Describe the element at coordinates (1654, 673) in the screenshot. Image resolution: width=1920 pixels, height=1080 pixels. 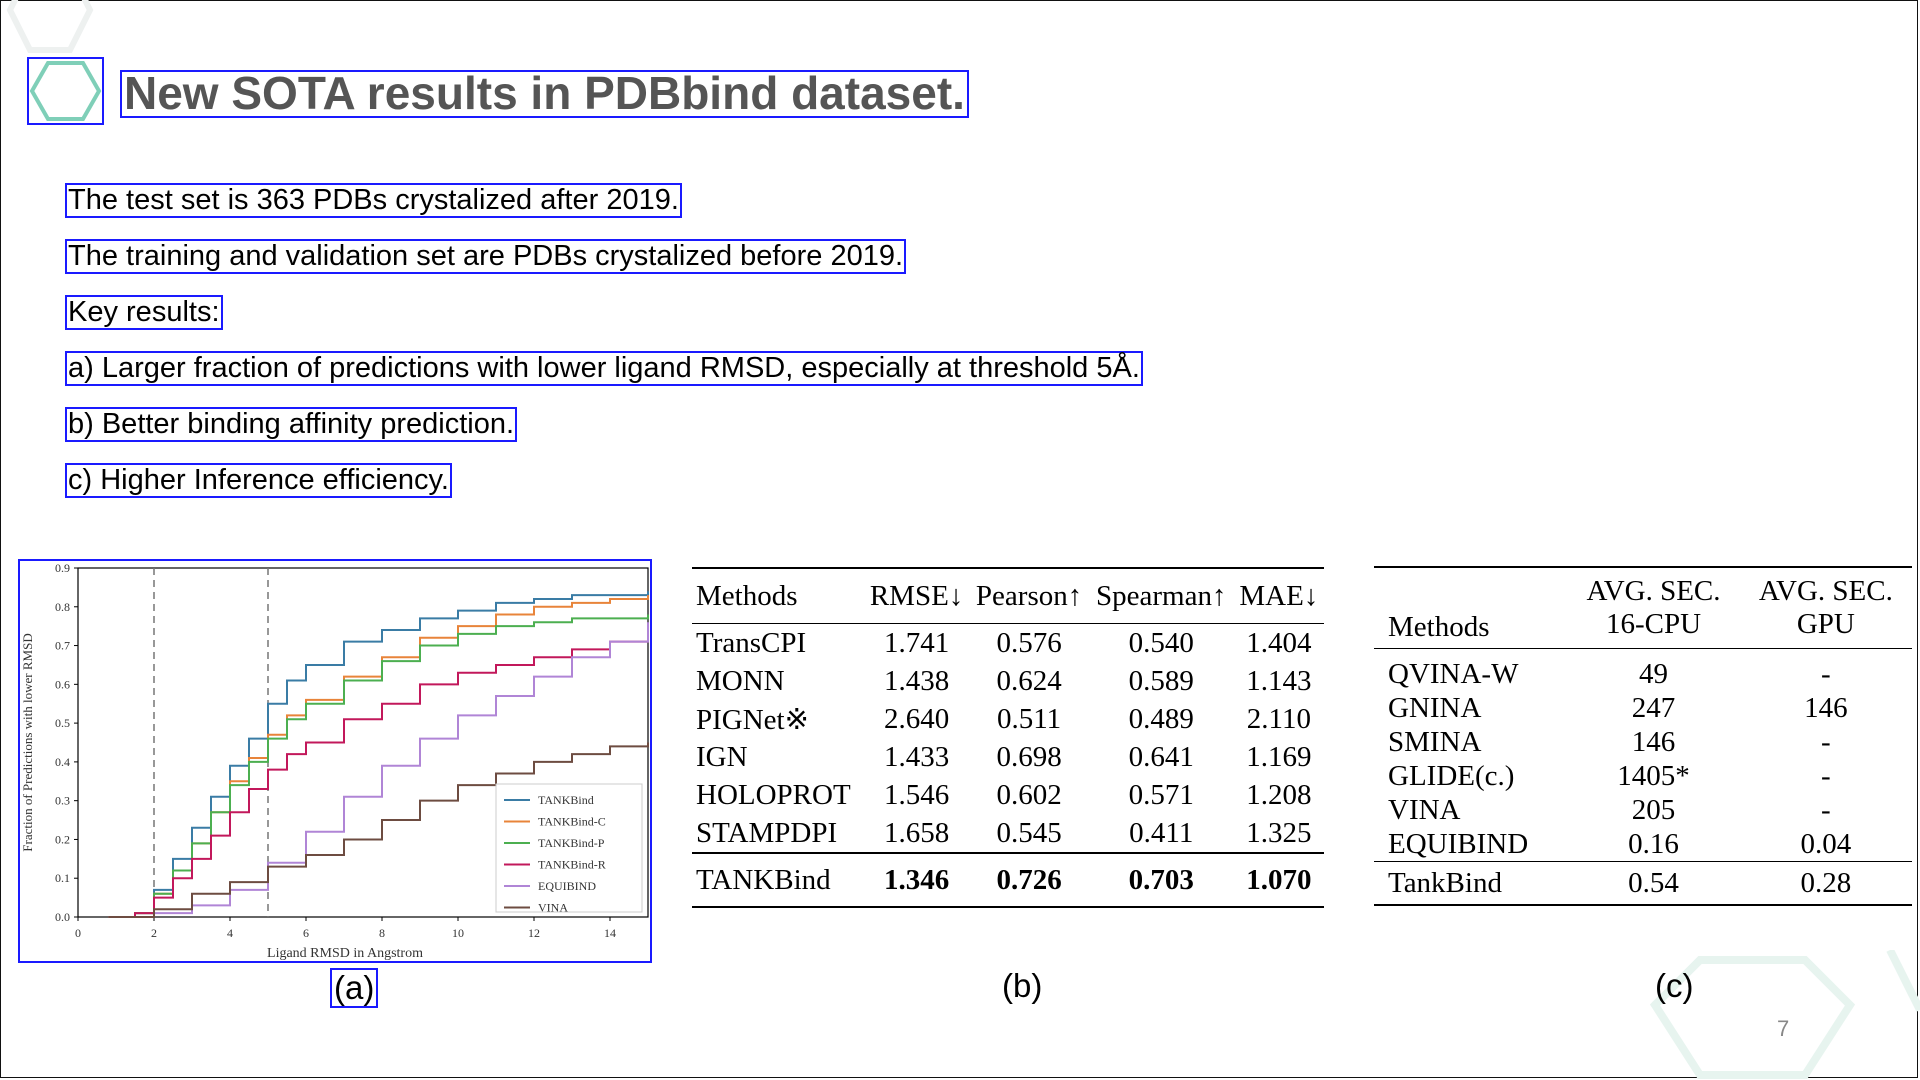
I see `table-cell: 49` at that location.